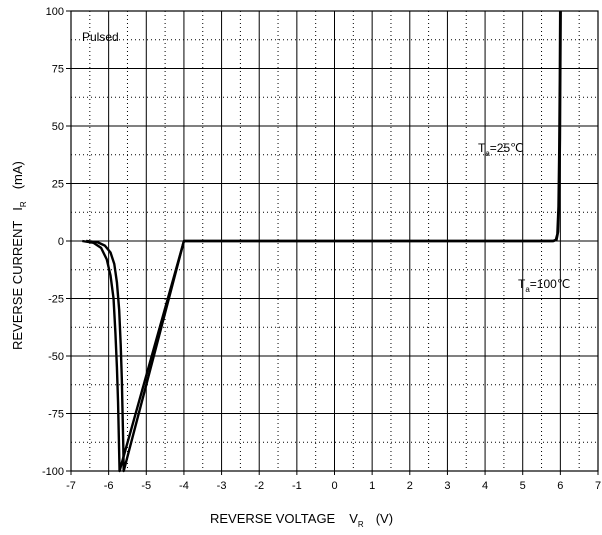 The height and width of the screenshot is (535, 602). I want to click on ta-100c-sub: a, so click(527, 289).